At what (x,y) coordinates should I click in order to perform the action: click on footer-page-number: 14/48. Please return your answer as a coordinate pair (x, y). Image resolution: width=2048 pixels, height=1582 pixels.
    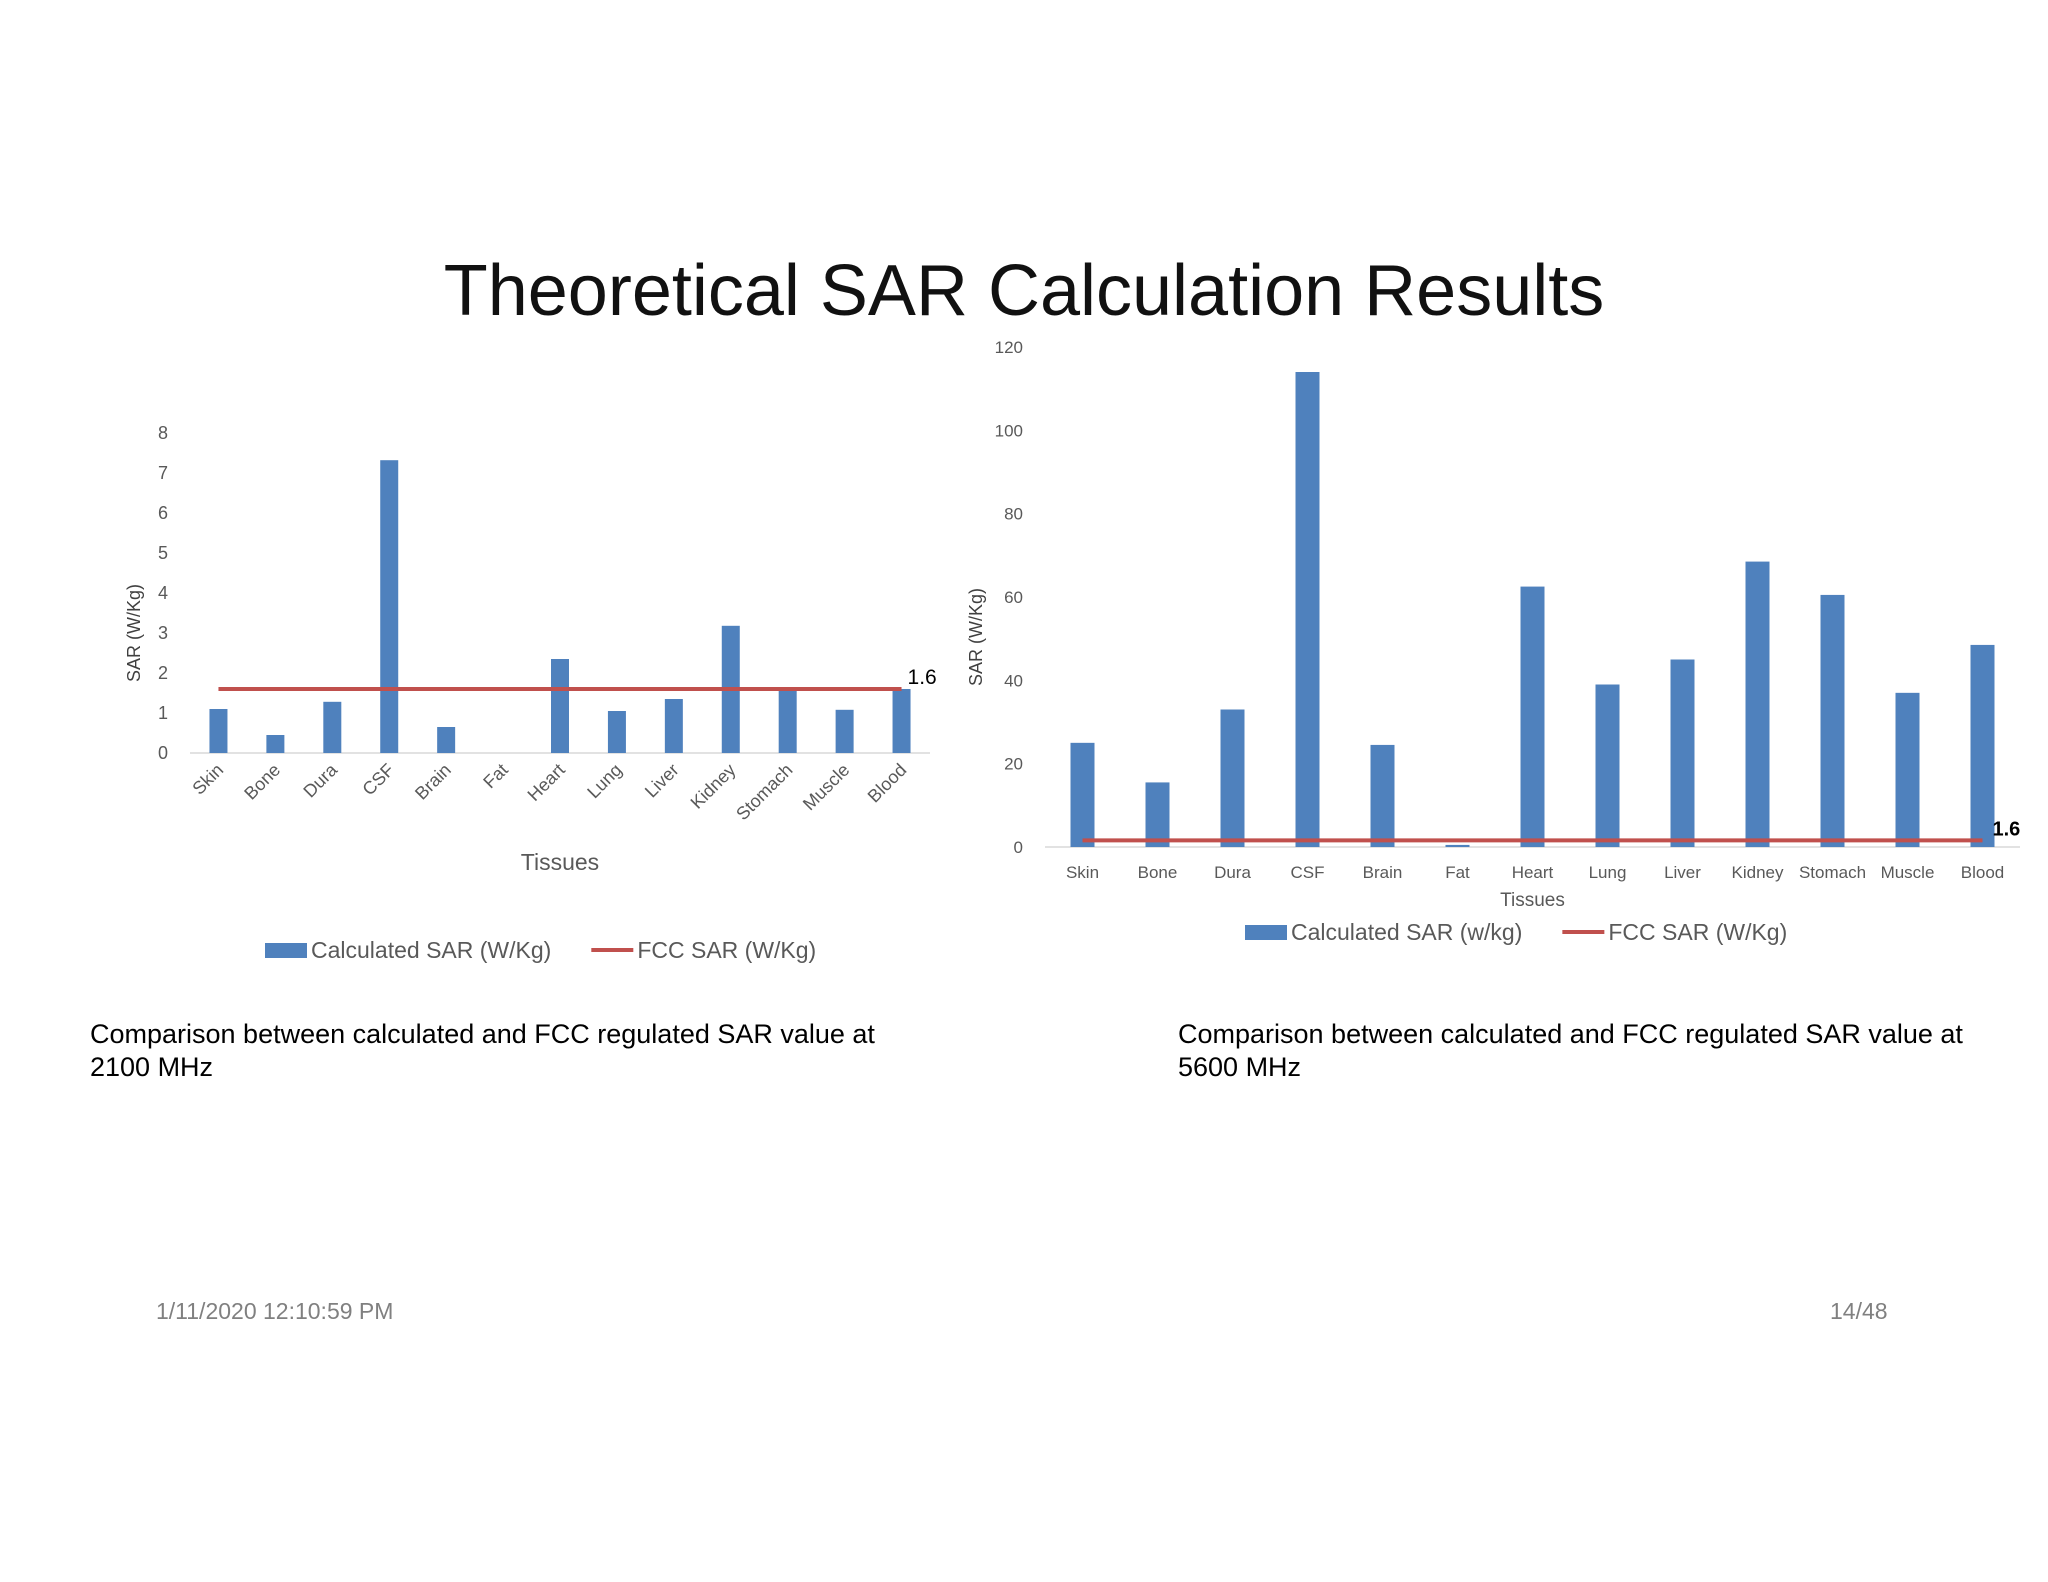
    Looking at the image, I should click on (1859, 1311).